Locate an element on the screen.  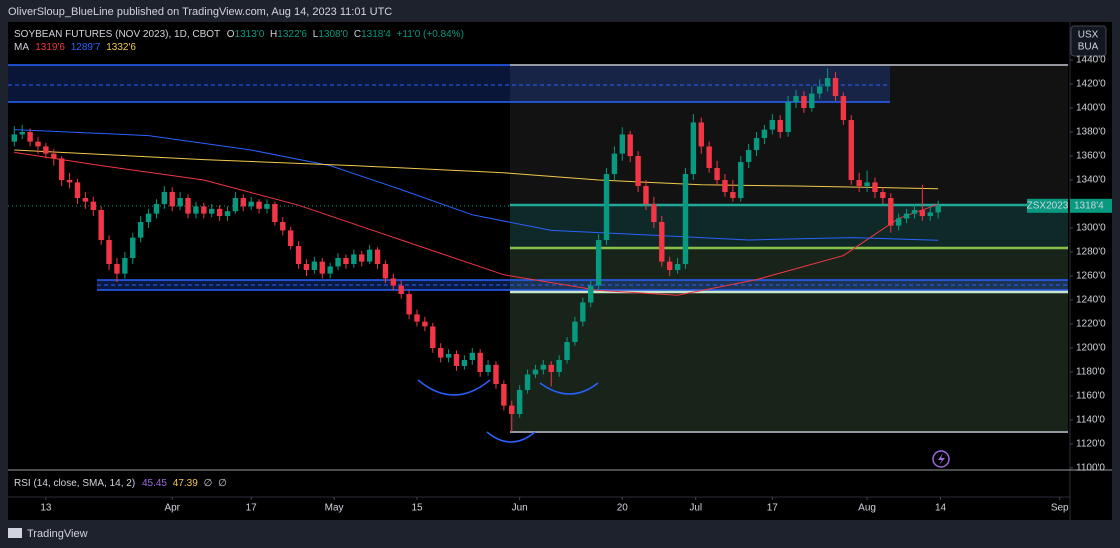
teal-band is located at coordinates (789, 226).